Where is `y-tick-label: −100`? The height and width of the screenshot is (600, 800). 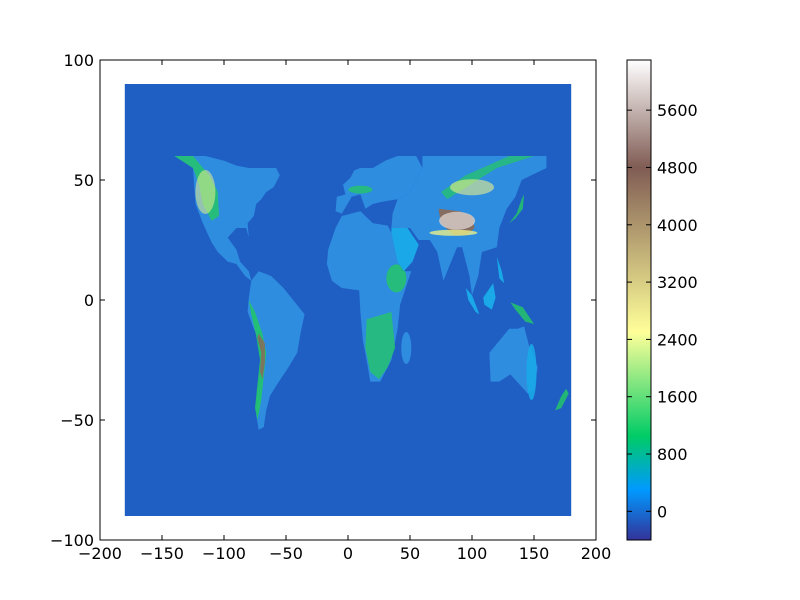 y-tick-label: −100 is located at coordinates (72, 540).